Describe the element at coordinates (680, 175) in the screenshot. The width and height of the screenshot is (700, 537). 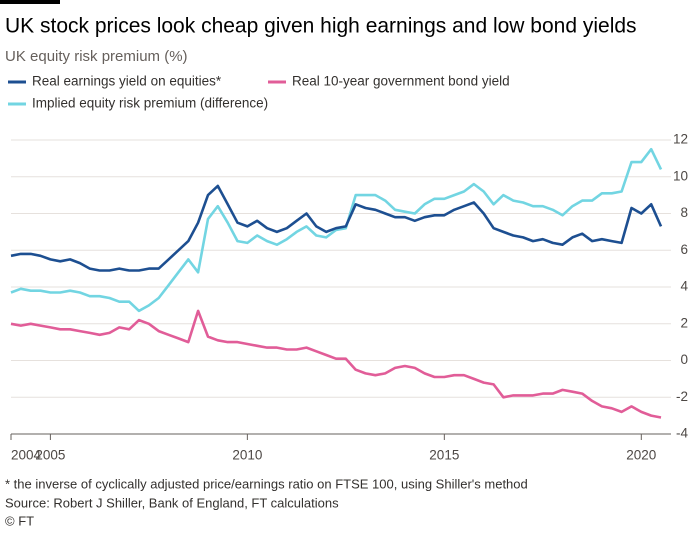
I see `y-tick-label: 10` at that location.